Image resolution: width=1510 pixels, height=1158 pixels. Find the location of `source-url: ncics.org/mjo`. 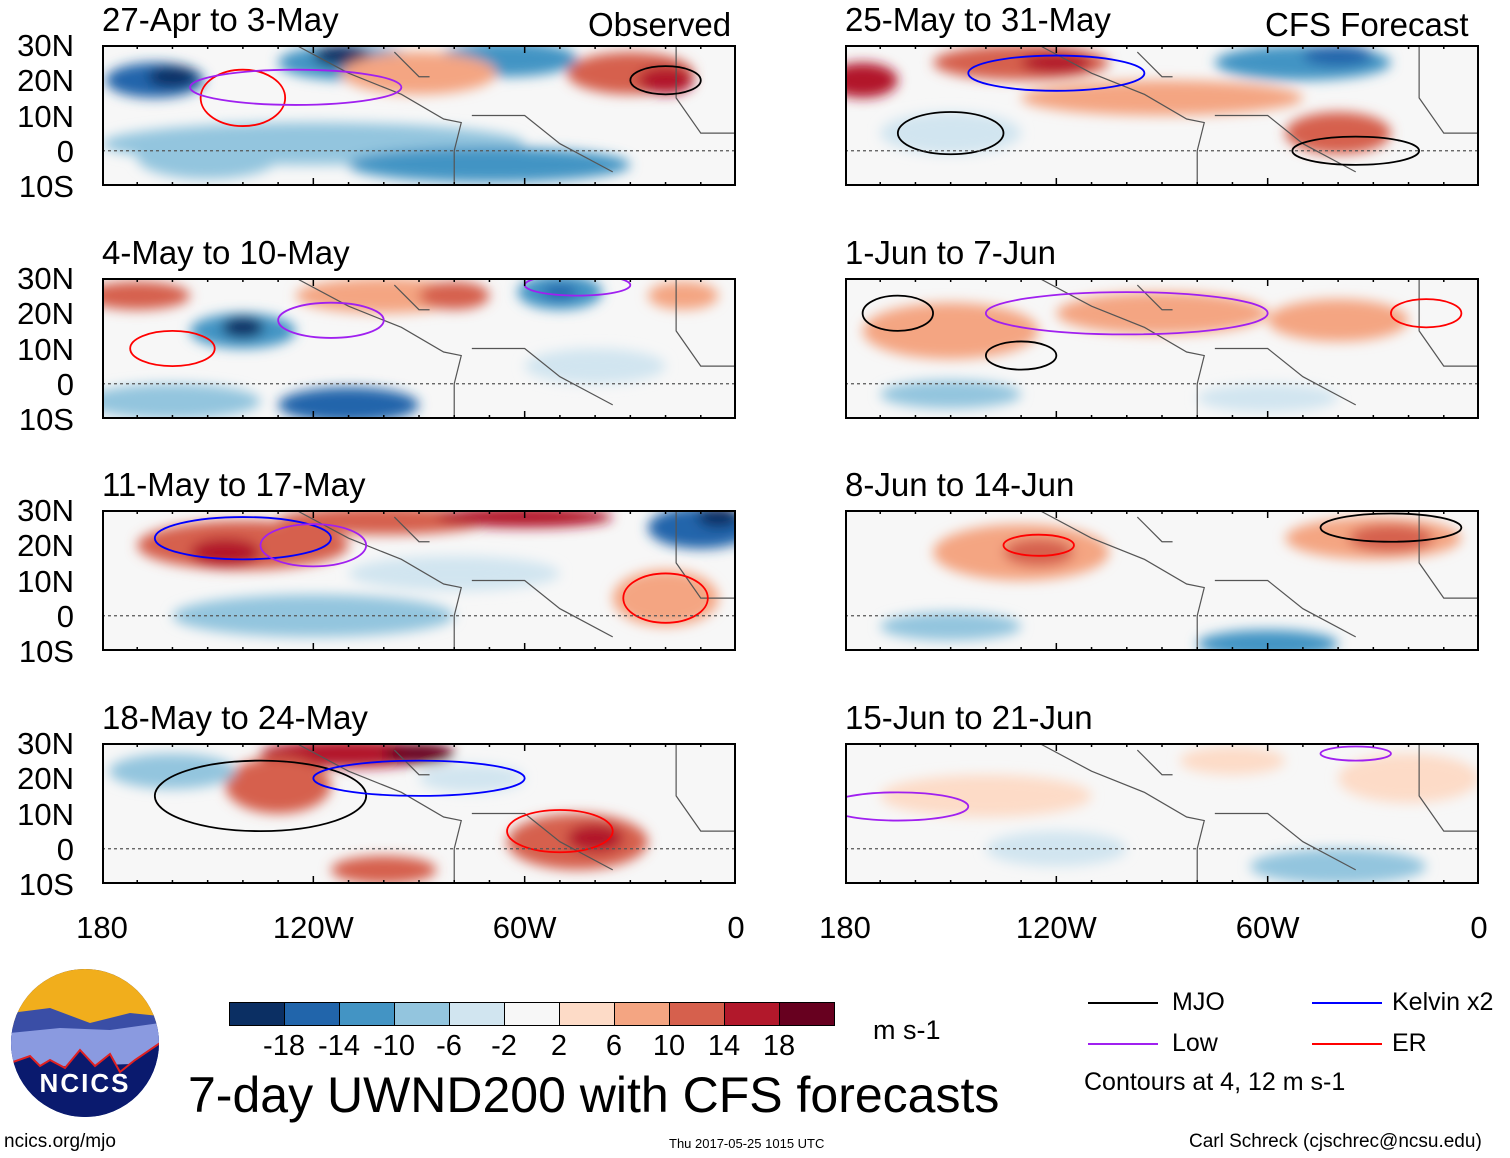

source-url: ncics.org/mjo is located at coordinates (60, 1141).